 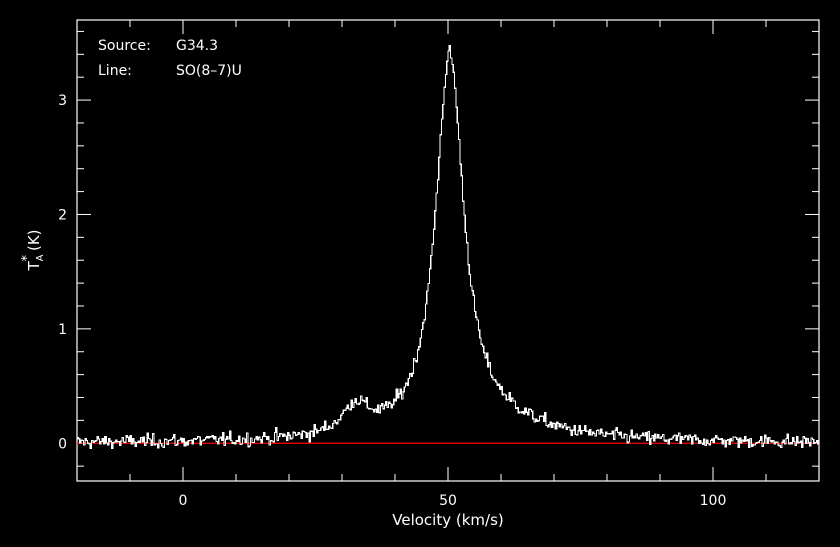 I want to click on annotation-line-label: Line:, so click(x=115, y=71).